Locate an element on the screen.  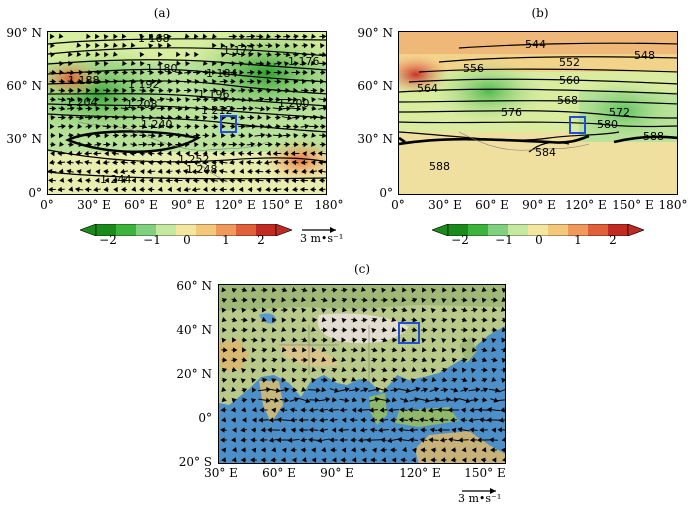
wind-vector is located at coordinates (501, 391).